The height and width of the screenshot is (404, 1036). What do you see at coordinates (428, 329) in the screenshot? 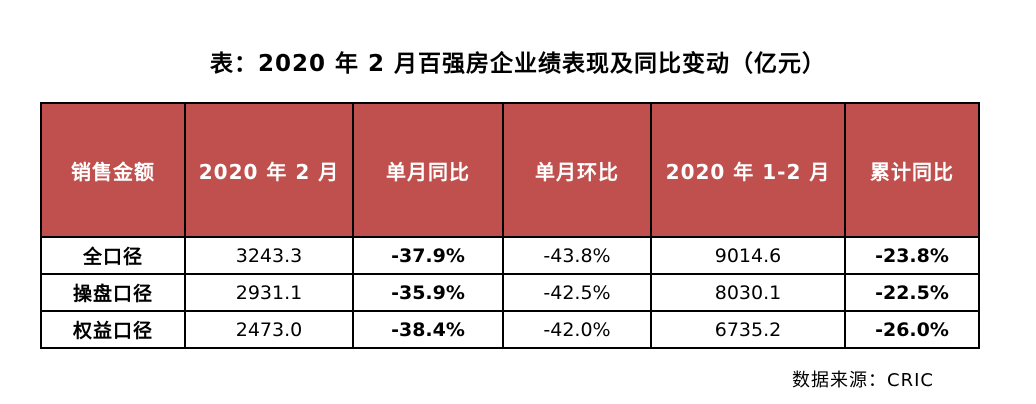
I see `table-cell: -38.4%` at bounding box center [428, 329].